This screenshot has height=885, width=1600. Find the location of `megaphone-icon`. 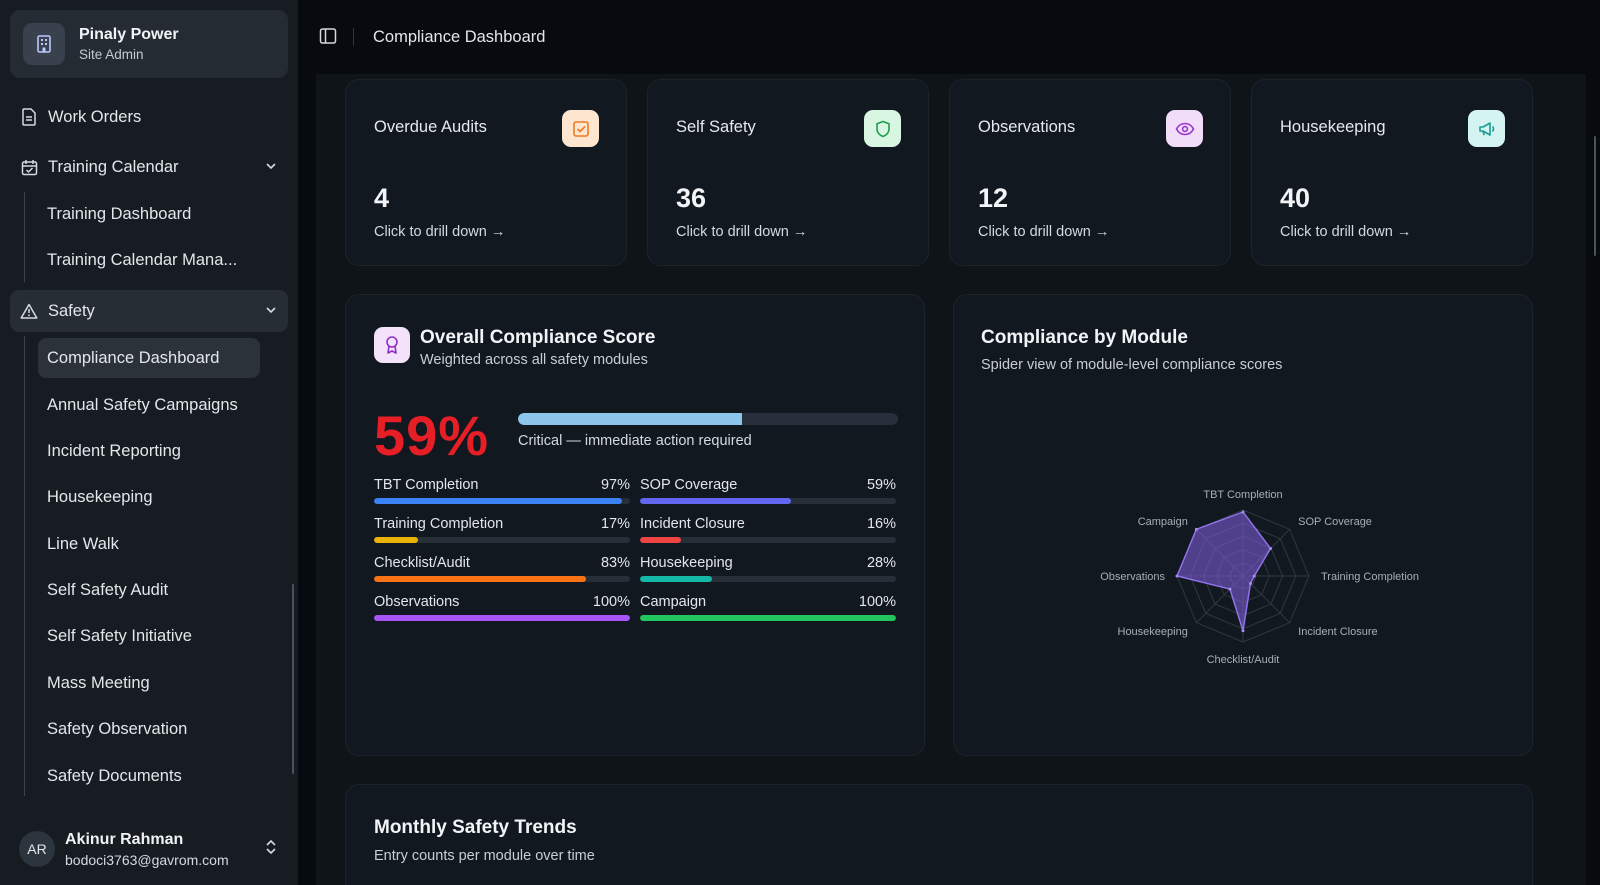

megaphone-icon is located at coordinates (1486, 128).